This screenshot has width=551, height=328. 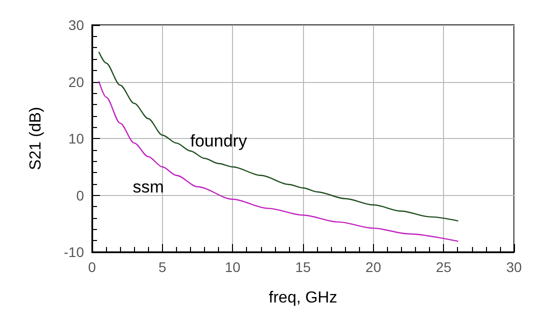 What do you see at coordinates (74, 252) in the screenshot?
I see `y-tick-label: -10` at bounding box center [74, 252].